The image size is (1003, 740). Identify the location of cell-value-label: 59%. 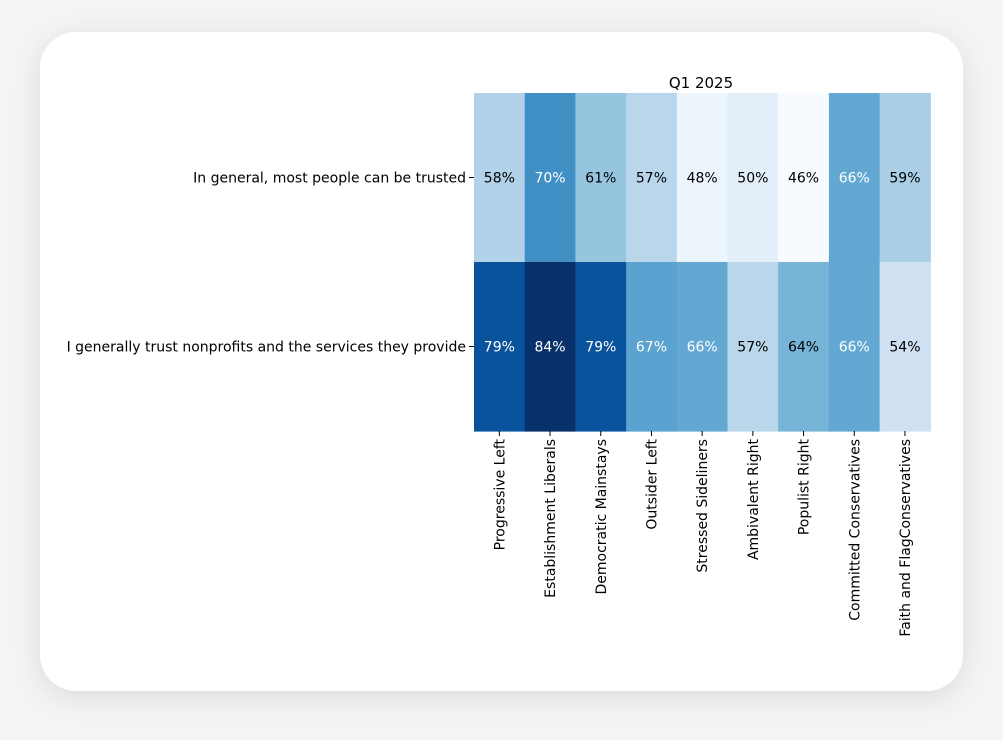
(904, 179).